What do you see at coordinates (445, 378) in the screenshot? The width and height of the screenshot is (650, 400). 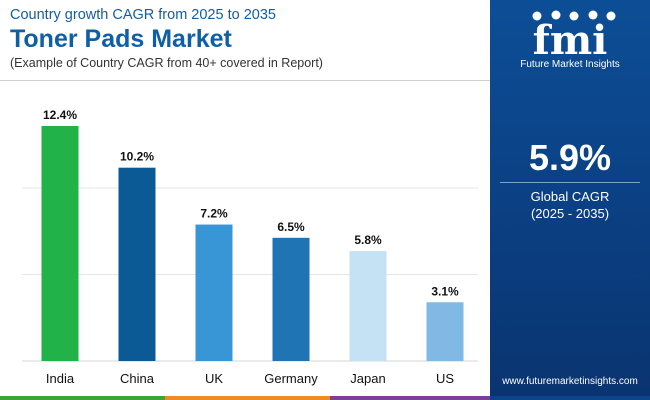 I see `x-tick-label: US` at bounding box center [445, 378].